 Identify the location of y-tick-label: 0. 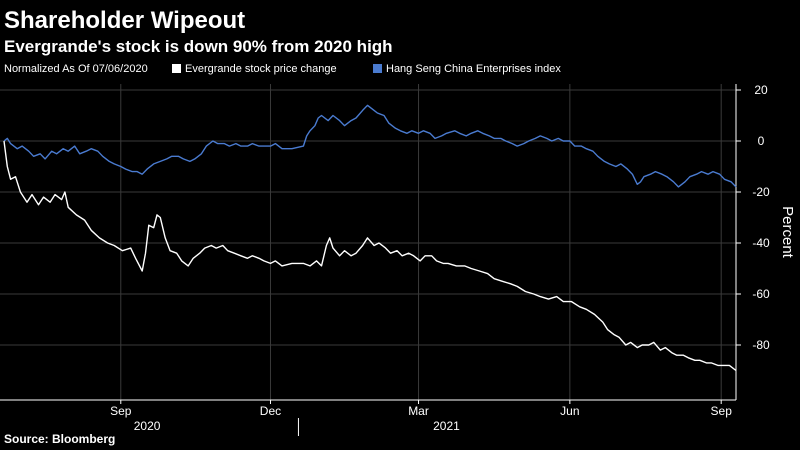
(761, 141).